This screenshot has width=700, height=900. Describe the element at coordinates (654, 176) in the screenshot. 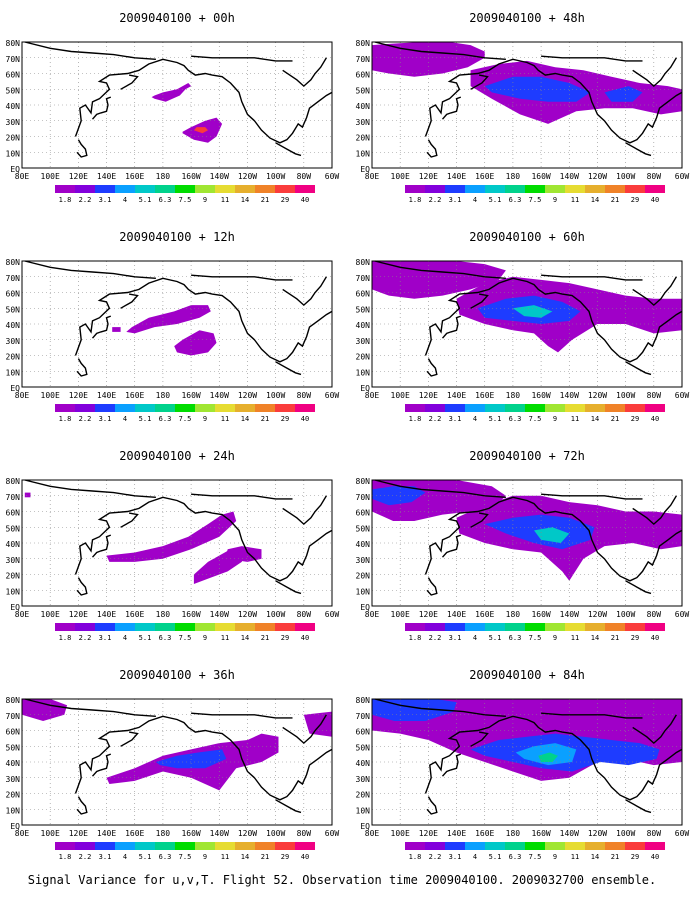

I see `lon-tick-label: 80W` at that location.